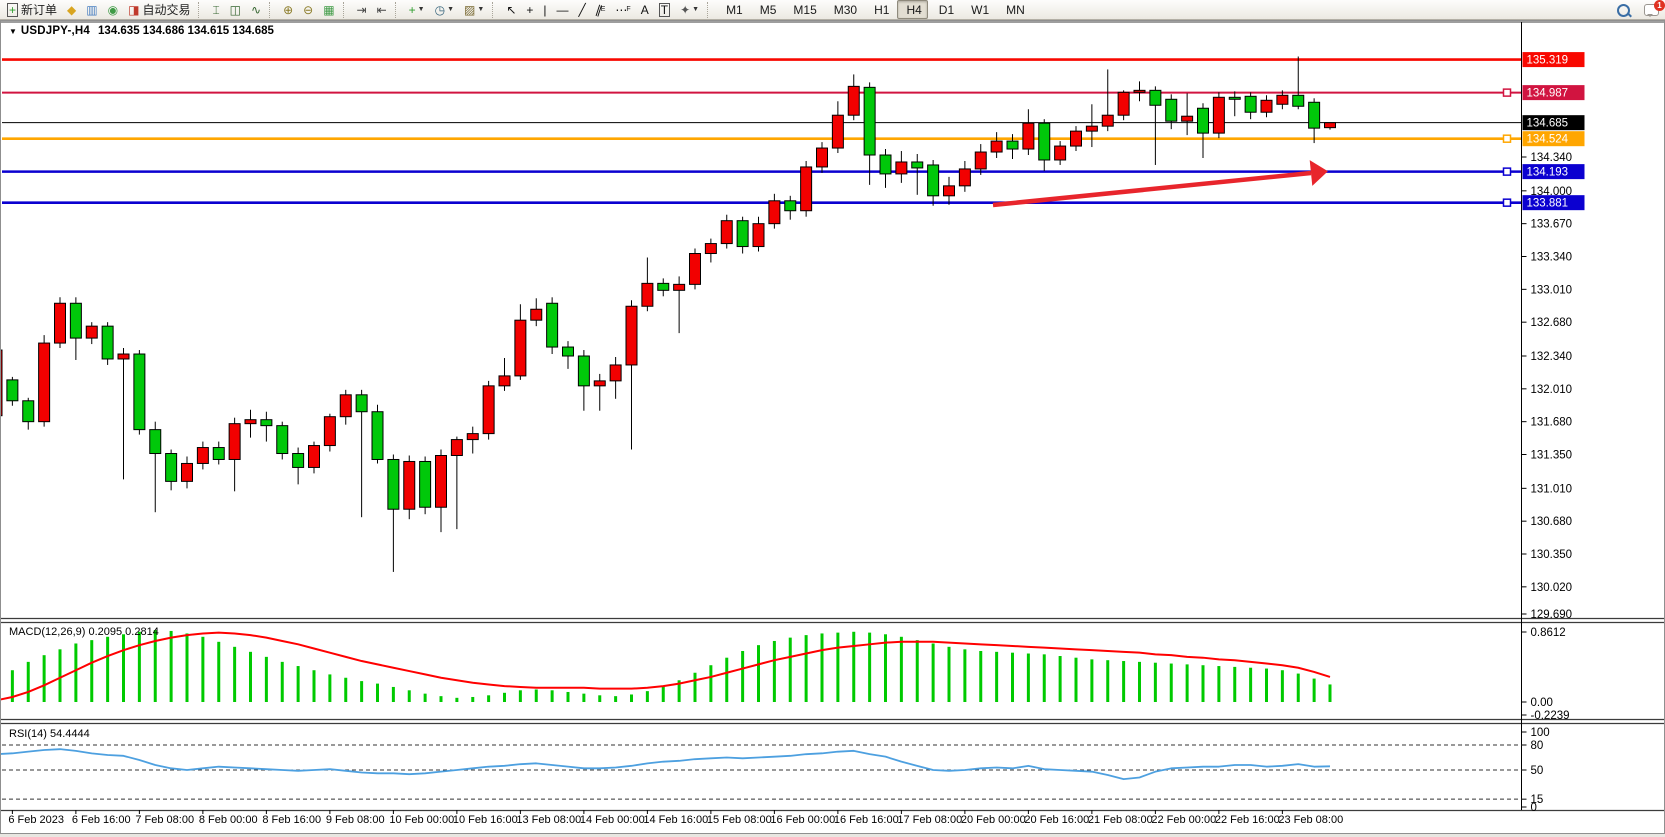 The image size is (1665, 837). I want to click on timeframe-mn-label: MN, so click(1015, 9).